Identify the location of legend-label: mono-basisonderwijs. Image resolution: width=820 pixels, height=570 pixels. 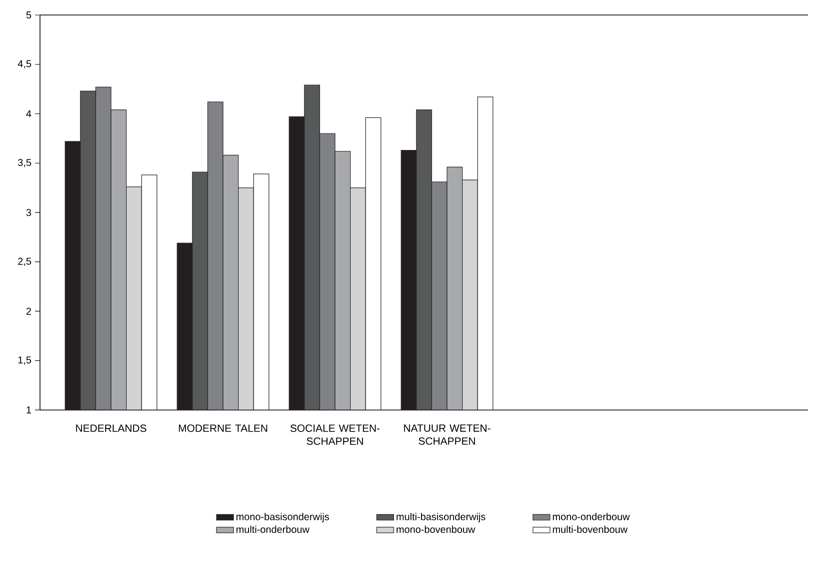
(283, 517).